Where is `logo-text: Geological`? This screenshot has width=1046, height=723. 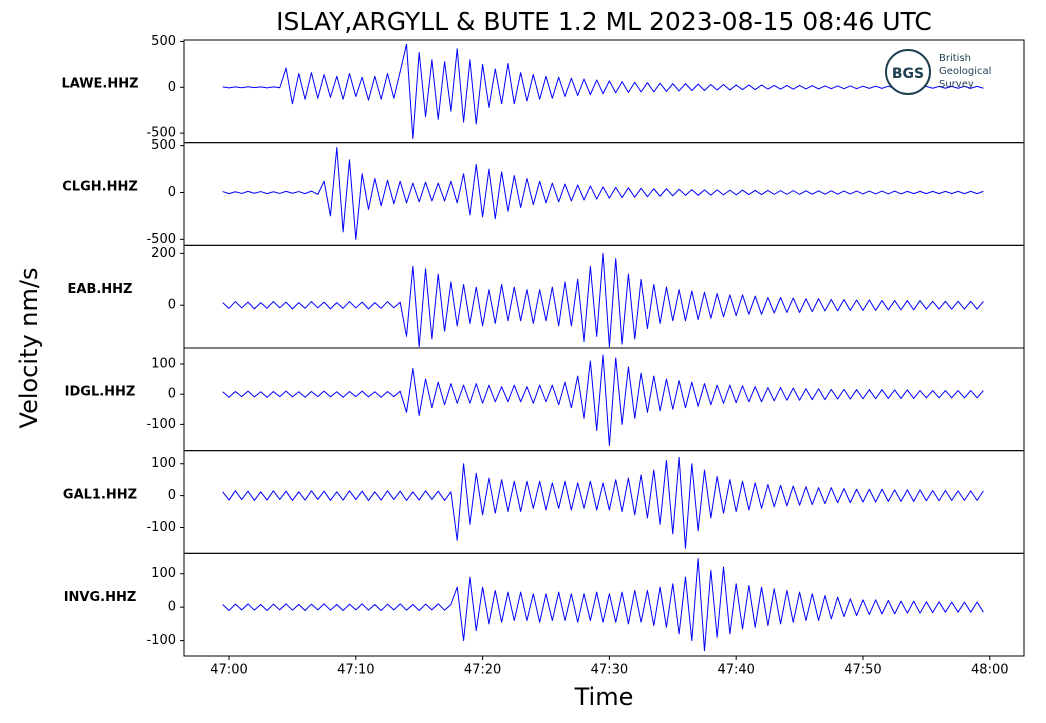 logo-text: Geological is located at coordinates (965, 71).